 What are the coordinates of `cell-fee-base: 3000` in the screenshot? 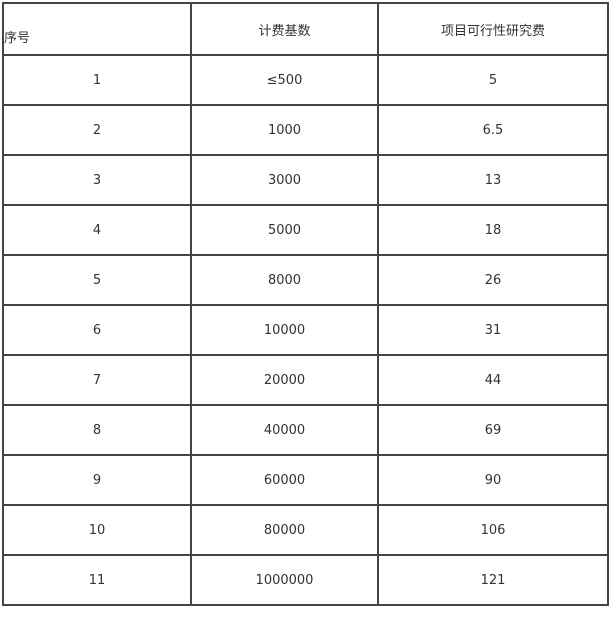 It's located at (284, 180).